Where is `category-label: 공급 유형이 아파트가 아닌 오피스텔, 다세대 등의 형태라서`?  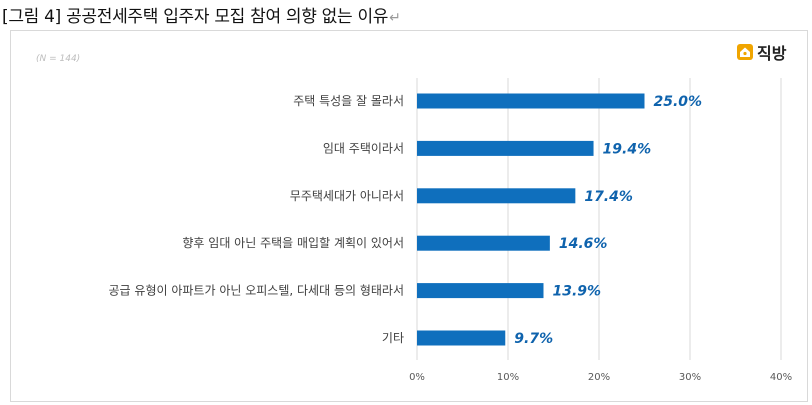 category-label: 공급 유형이 아파트가 아닌 오피스텔, 다세대 등의 형태라서 is located at coordinates (256, 291).